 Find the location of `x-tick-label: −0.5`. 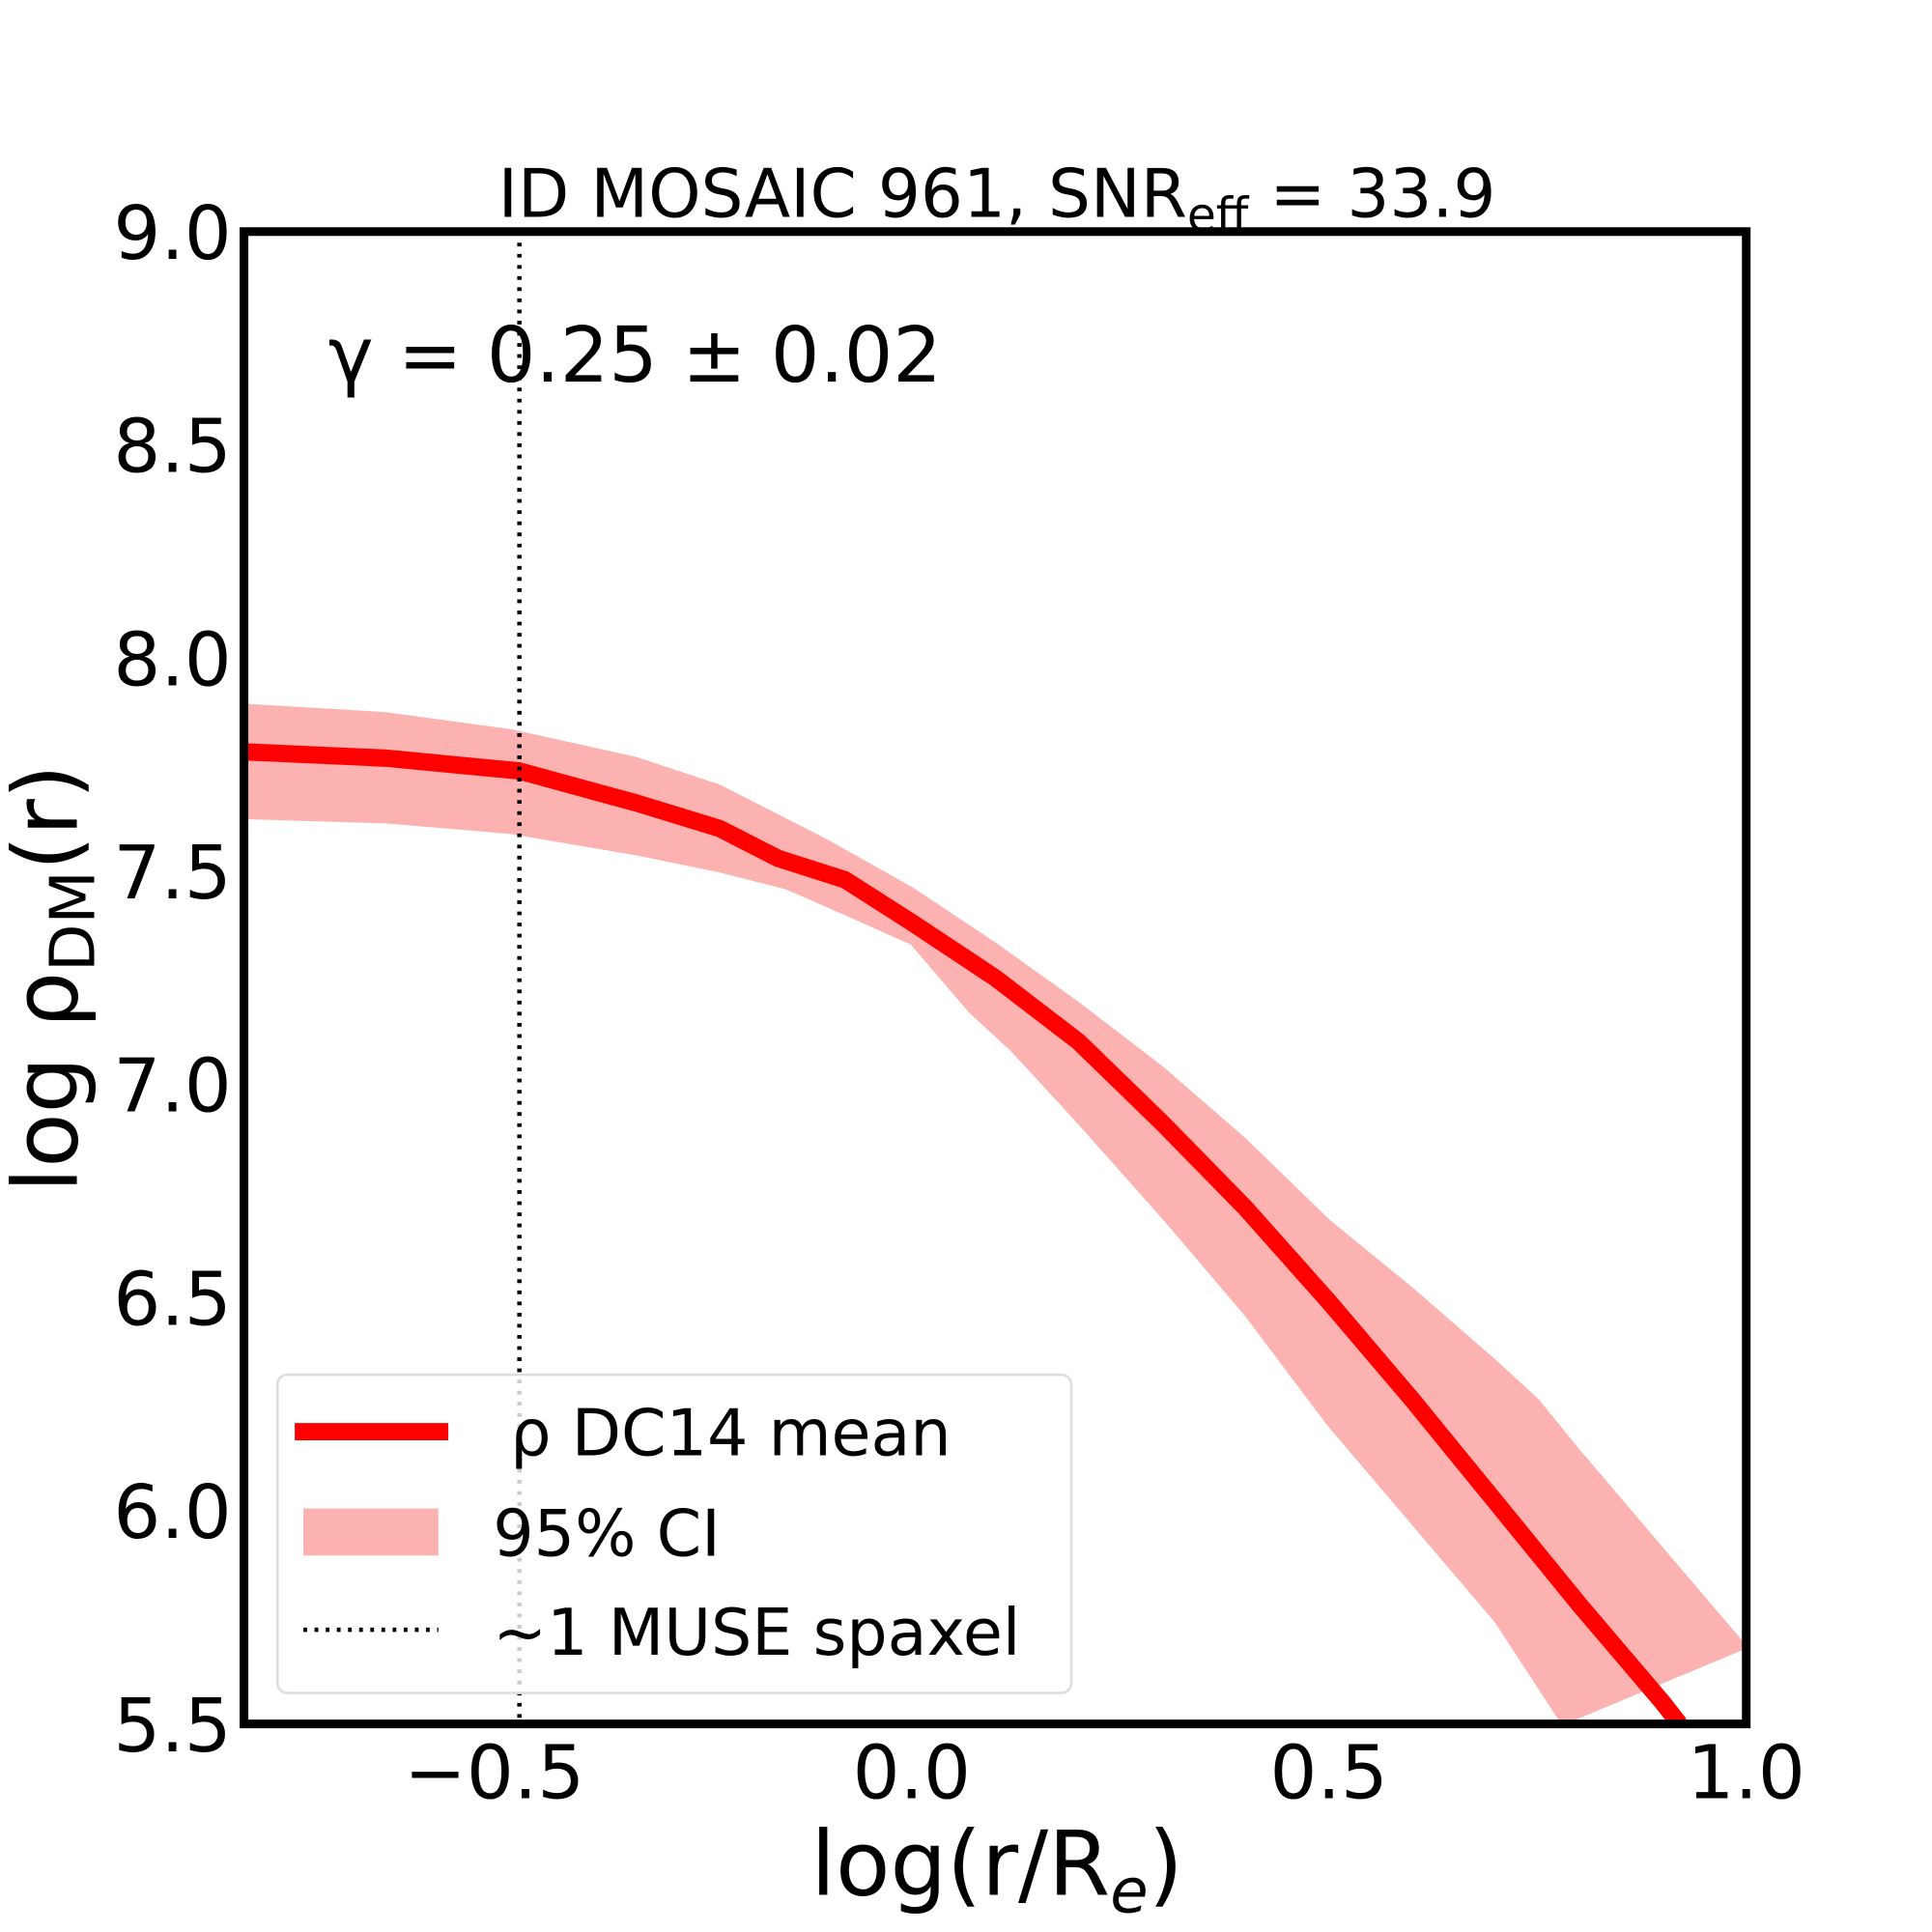

x-tick-label: −0.5 is located at coordinates (494, 1774).